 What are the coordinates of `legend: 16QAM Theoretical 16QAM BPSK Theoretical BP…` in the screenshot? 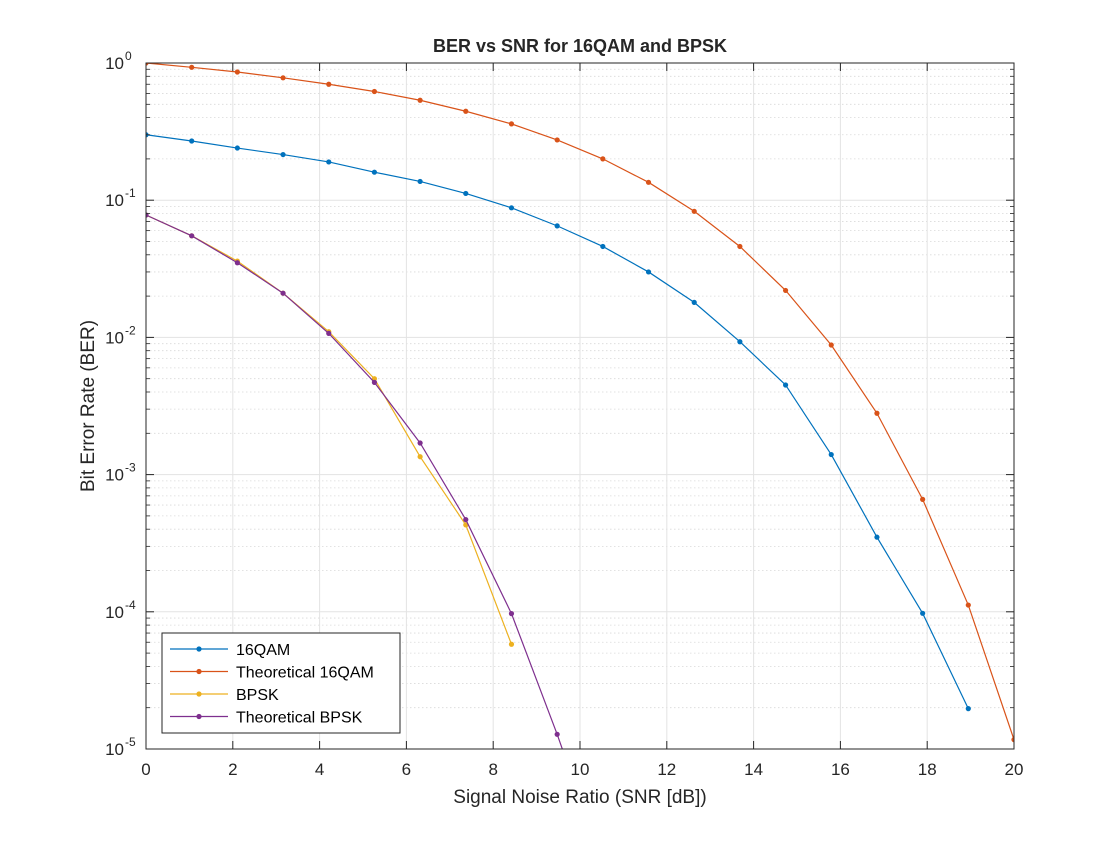 It's located at (281, 683).